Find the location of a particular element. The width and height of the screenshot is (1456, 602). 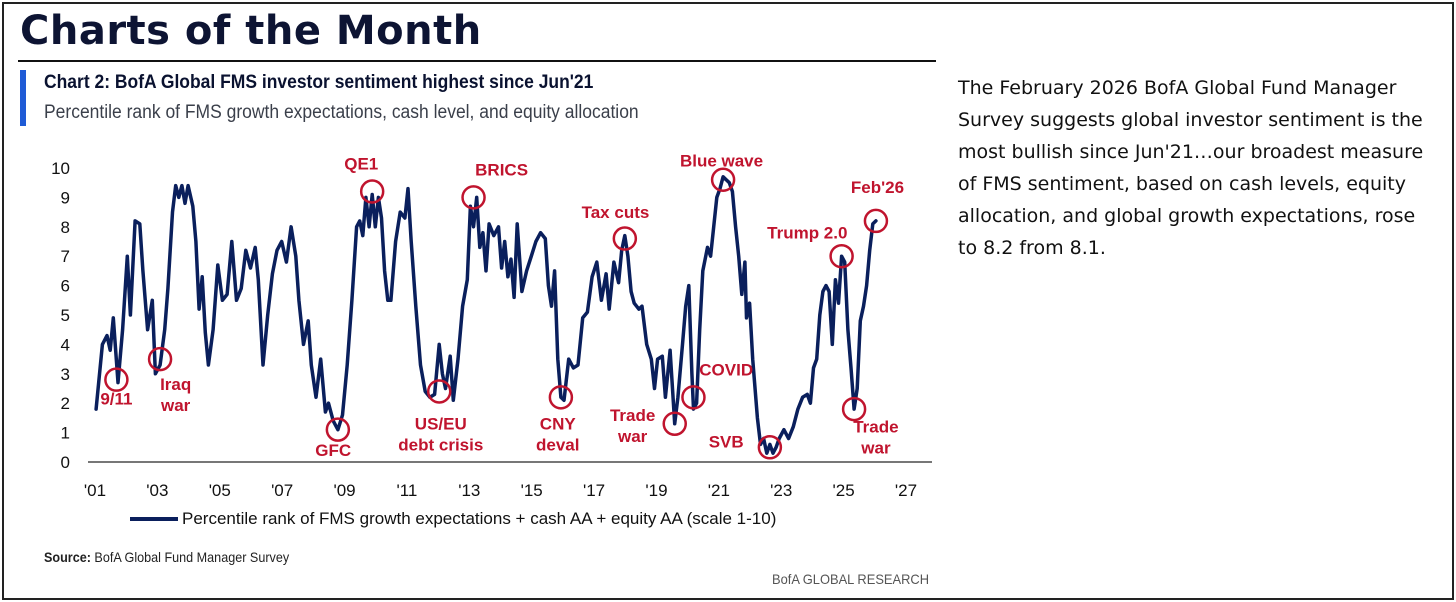

footer-brand: BofA GLOBAL RESEARCH is located at coordinates (851, 579).